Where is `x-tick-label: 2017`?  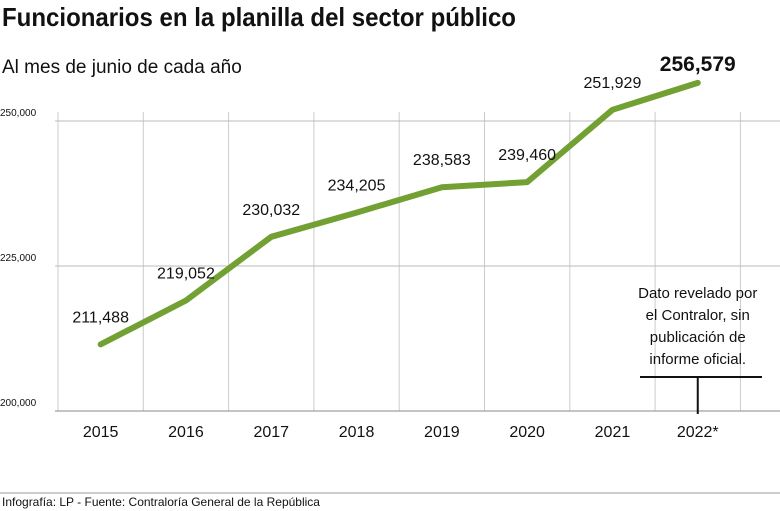 x-tick-label: 2017 is located at coordinates (271, 432).